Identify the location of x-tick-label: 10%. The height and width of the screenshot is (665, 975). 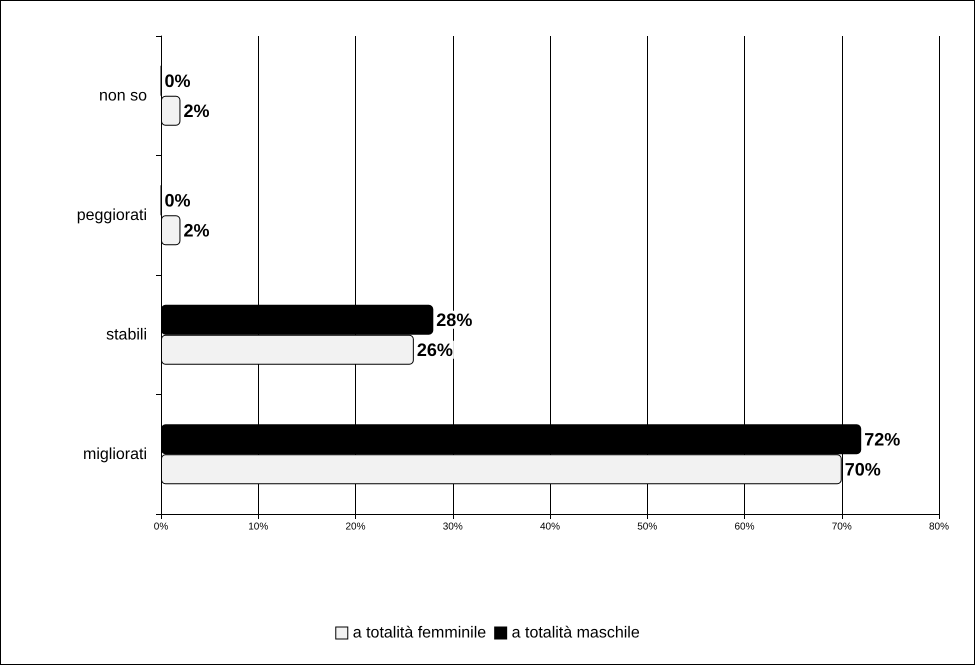
(258, 527).